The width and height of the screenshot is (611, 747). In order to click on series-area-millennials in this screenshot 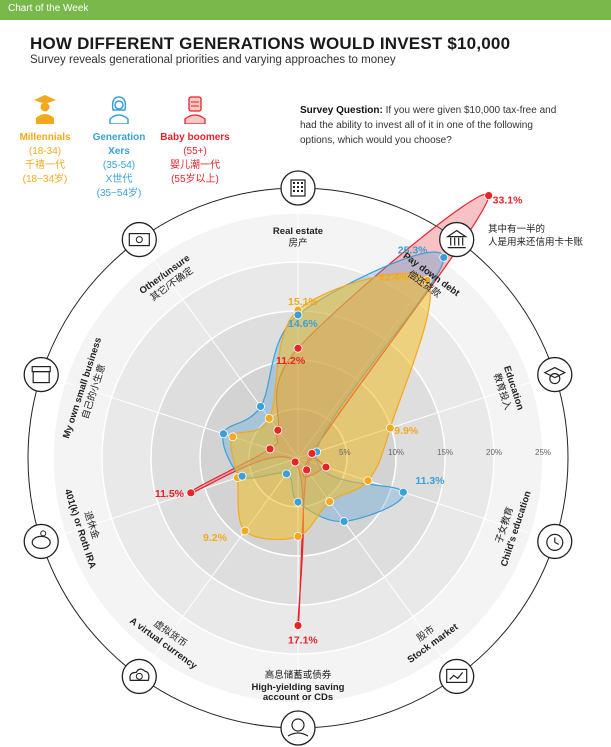, I will do `click(330, 406)`.